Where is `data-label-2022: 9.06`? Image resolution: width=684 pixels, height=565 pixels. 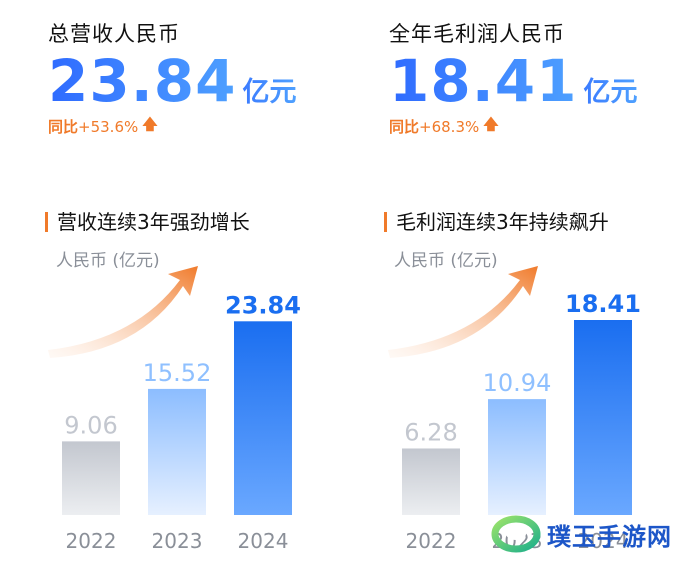 data-label-2022: 9.06 is located at coordinates (90, 425).